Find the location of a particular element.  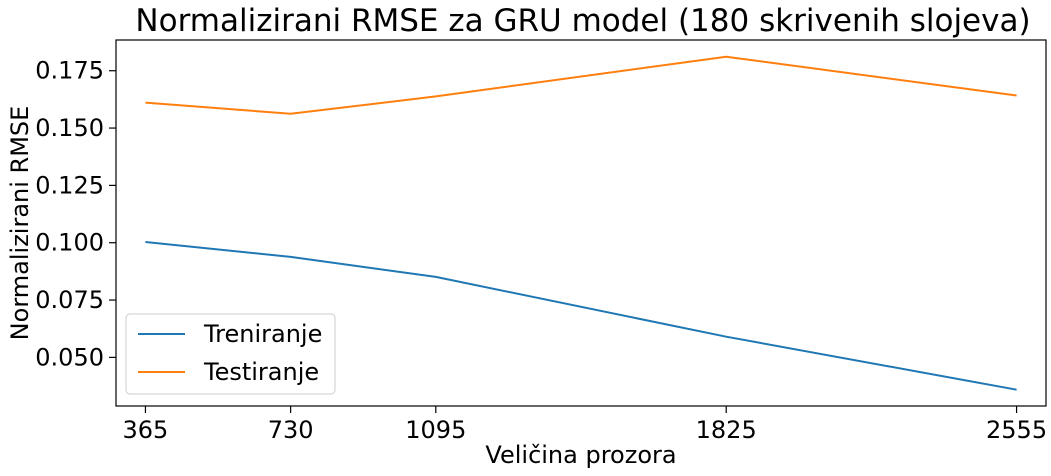

y-tick-label: 0.100 is located at coordinates (69, 243).